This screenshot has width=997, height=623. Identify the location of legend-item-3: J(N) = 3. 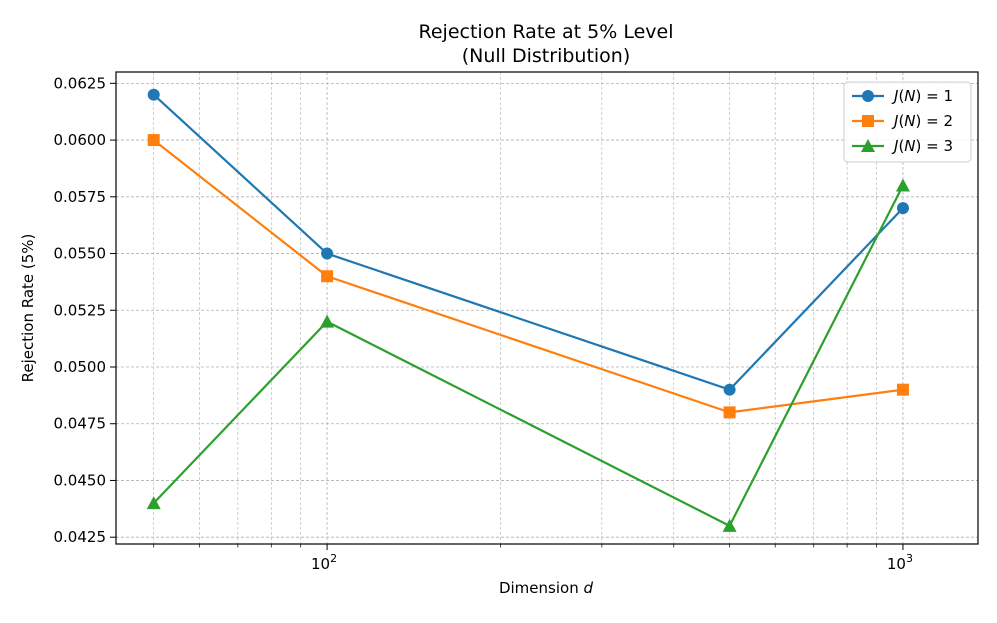
(902, 146).